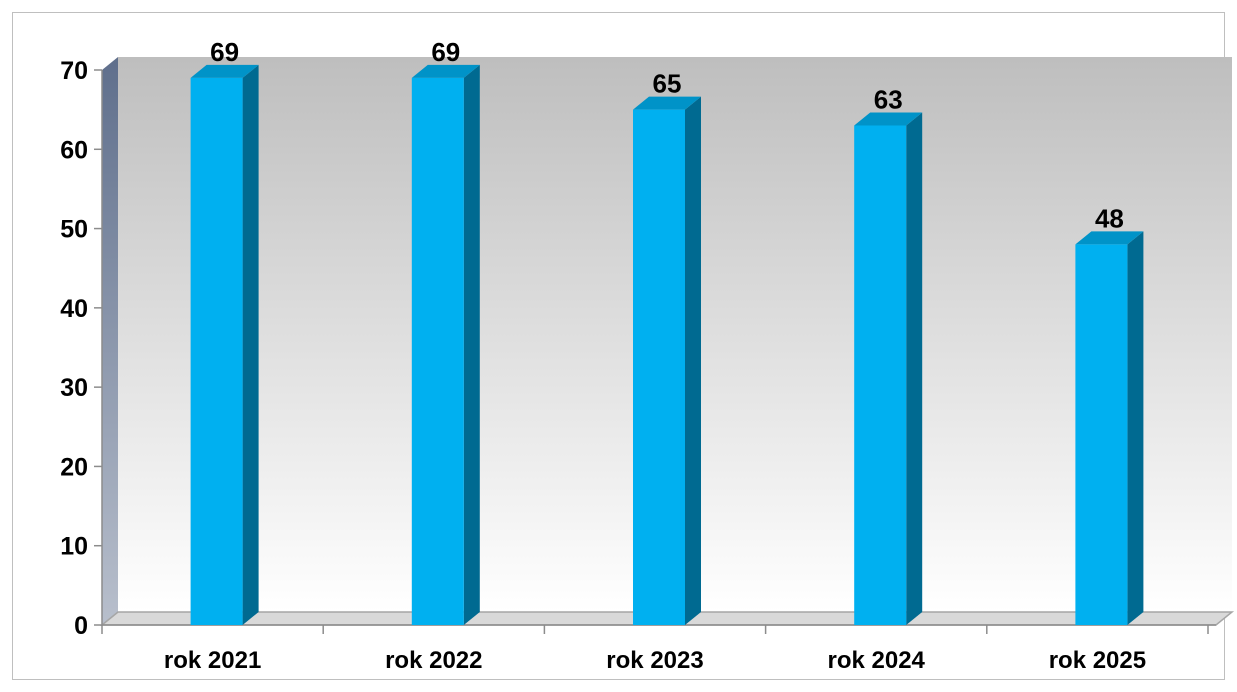 This screenshot has width=1237, height=692. I want to click on y-tick-label: 30, so click(74, 388).